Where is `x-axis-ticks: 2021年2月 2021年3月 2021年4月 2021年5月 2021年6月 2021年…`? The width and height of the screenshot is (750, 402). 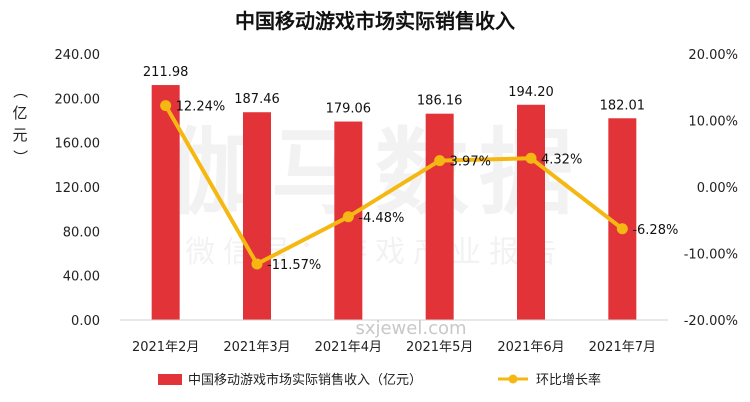 x-axis-ticks: 2021年2月 2021年3月 2021年4月 2021年5月 2021年6月 2021年… is located at coordinates (394, 347).